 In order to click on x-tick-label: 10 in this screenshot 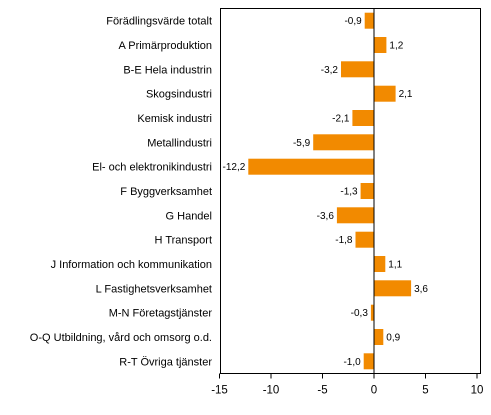, I will do `click(477, 391)`.